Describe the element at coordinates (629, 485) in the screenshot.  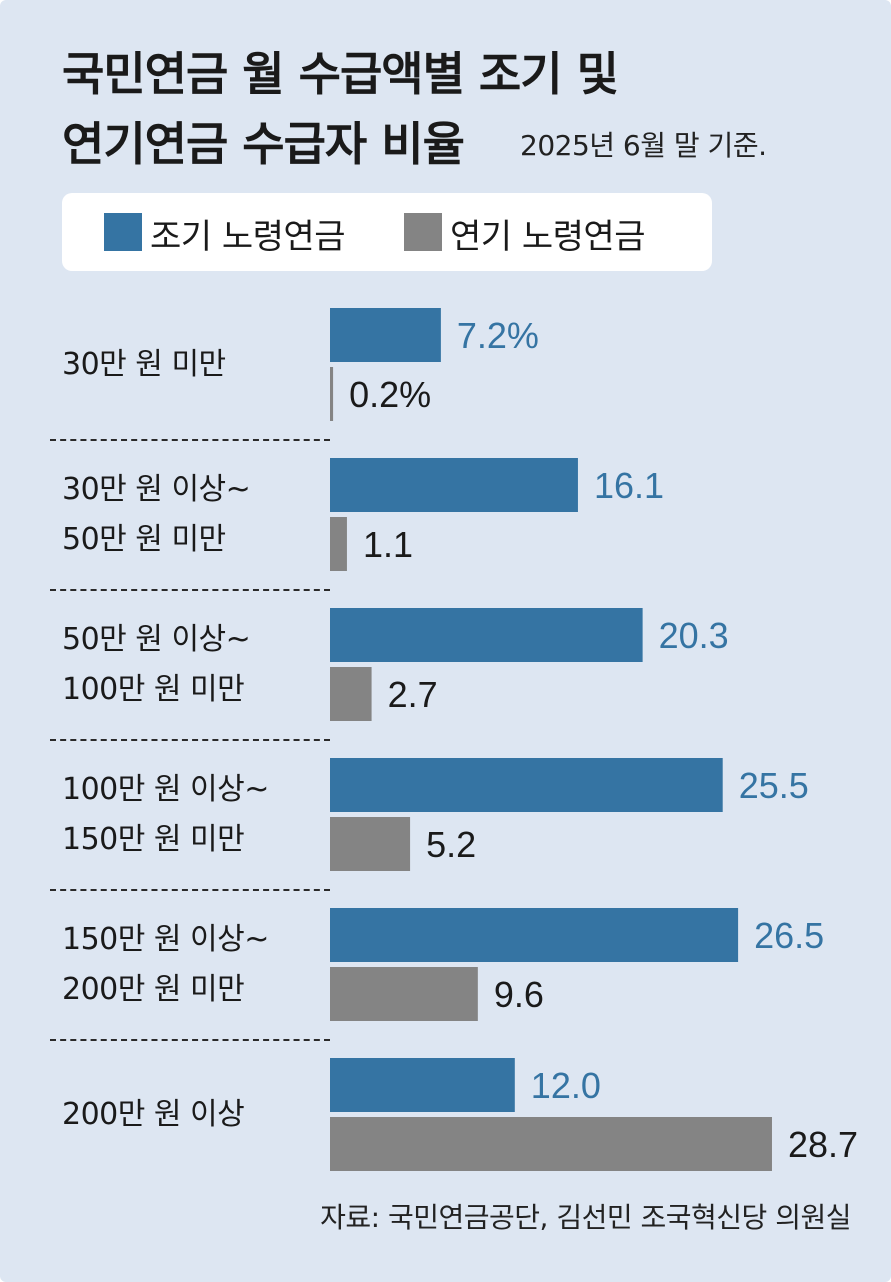
I see `data-label-early: 16.1` at that location.